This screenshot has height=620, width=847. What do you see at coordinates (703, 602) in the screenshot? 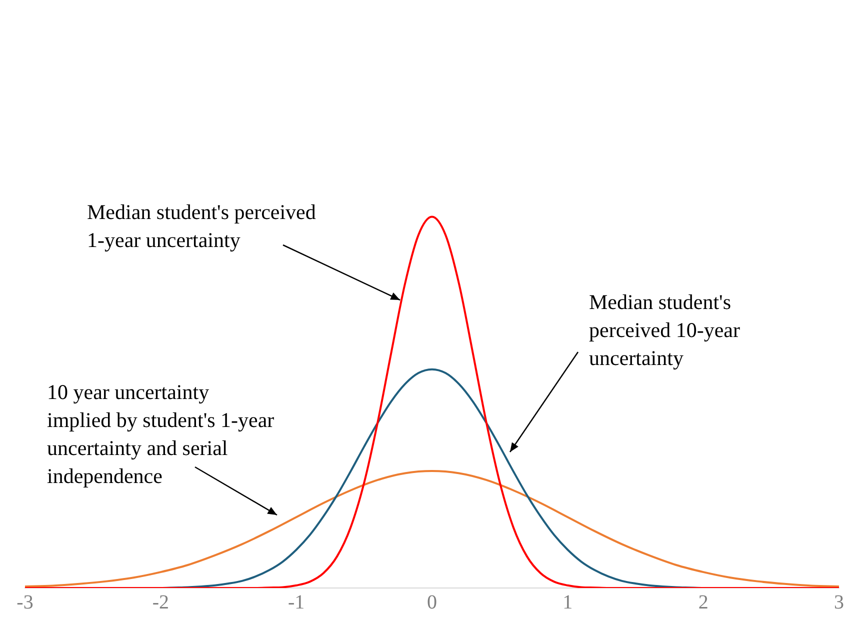
I see `x-tick-label: 2` at bounding box center [703, 602].